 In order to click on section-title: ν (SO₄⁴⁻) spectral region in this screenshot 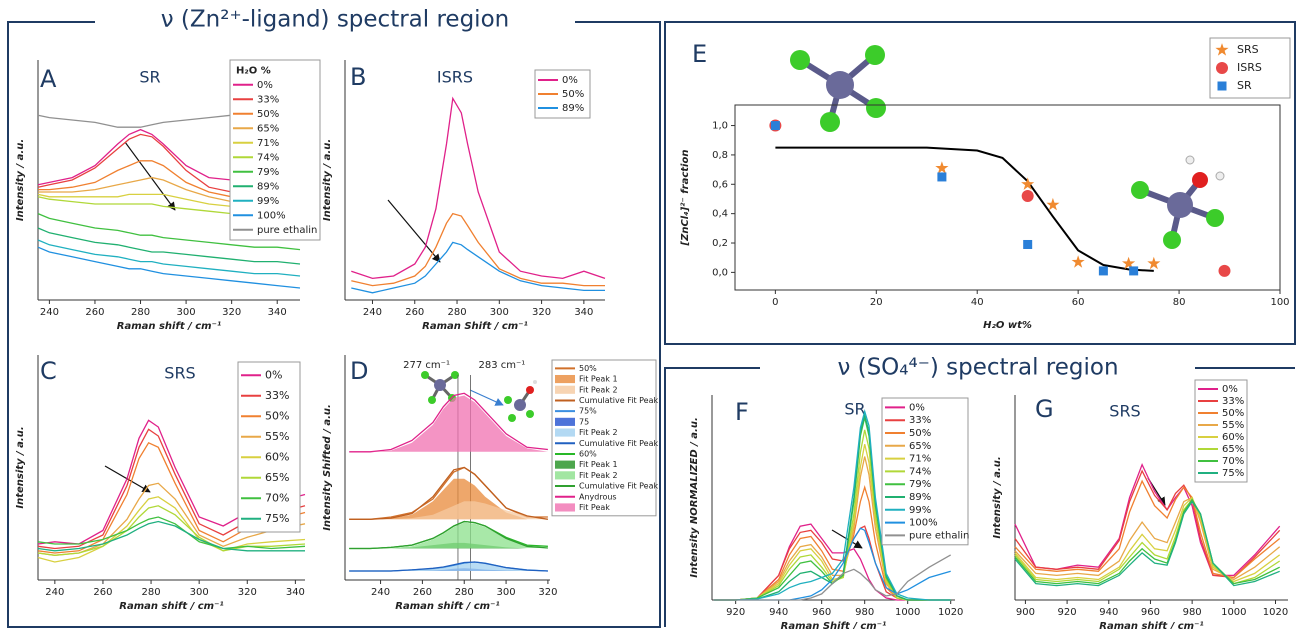, I will do `click(977, 368)`.